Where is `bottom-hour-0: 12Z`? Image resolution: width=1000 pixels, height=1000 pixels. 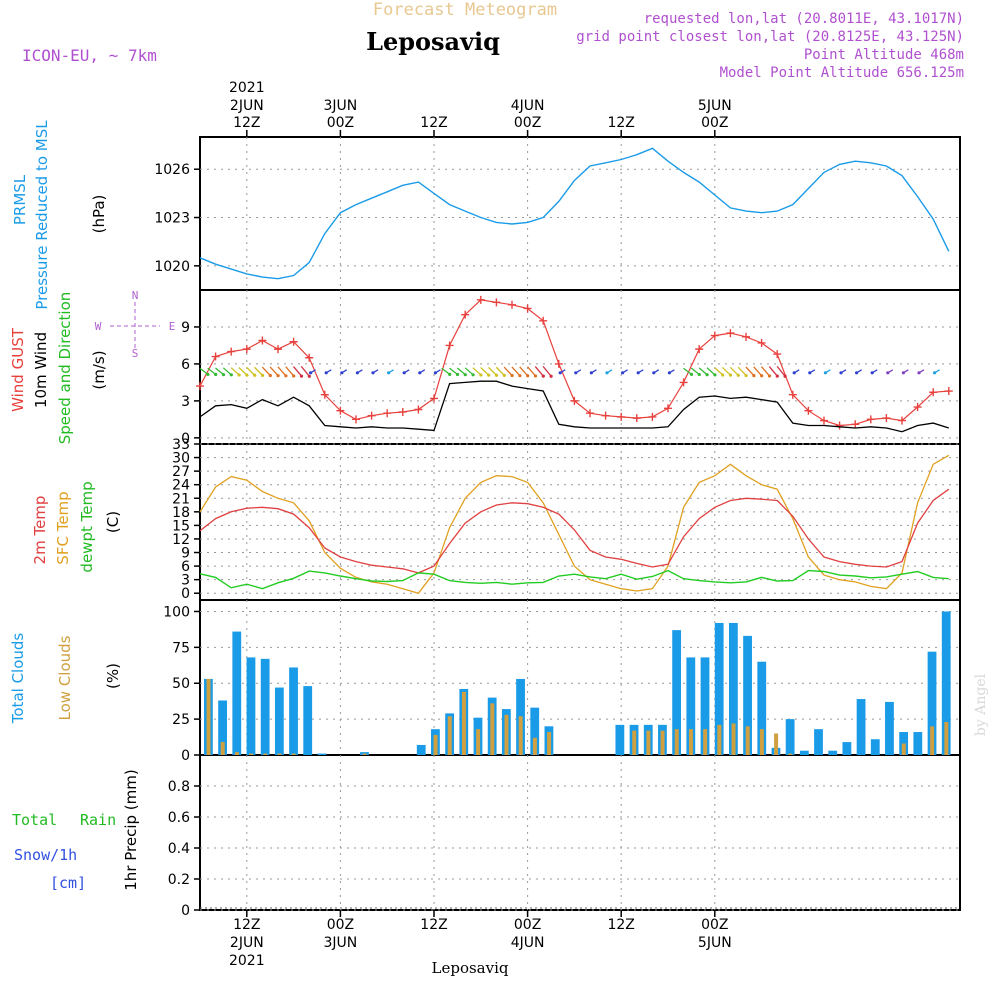
bottom-hour-0: 12Z is located at coordinates (246, 925).